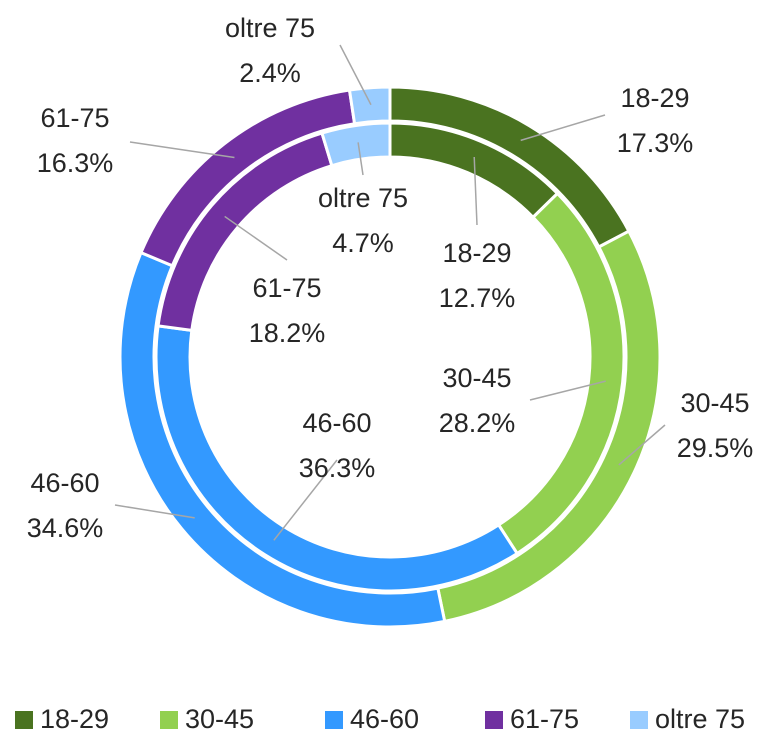 Image resolution: width=779 pixels, height=746 pixels. Describe the element at coordinates (74, 719) in the screenshot. I see `legend-label: 18-29` at that location.